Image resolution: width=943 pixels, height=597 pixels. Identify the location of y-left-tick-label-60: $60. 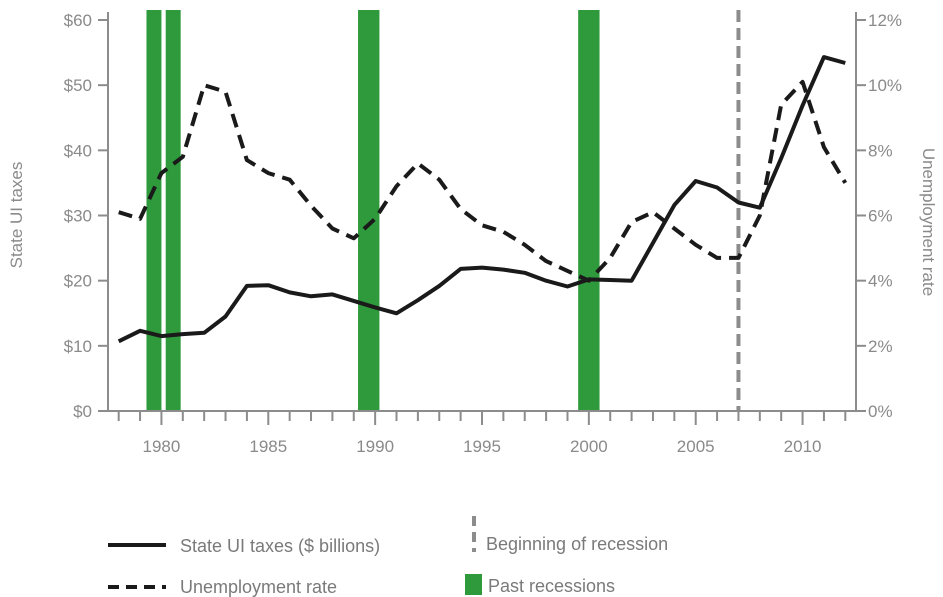
(78, 20).